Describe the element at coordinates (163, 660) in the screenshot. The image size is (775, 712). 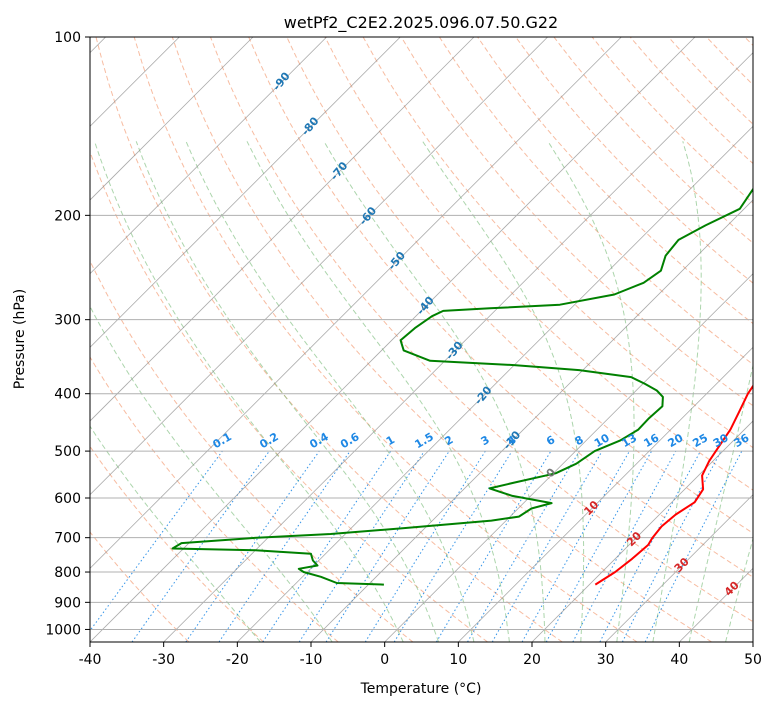
I see `x-tick-label: -30` at that location.